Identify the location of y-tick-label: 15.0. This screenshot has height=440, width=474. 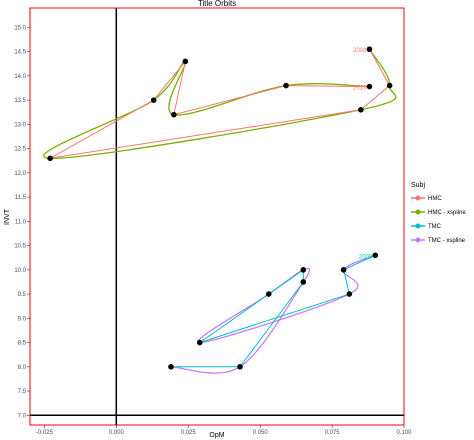
(20, 28).